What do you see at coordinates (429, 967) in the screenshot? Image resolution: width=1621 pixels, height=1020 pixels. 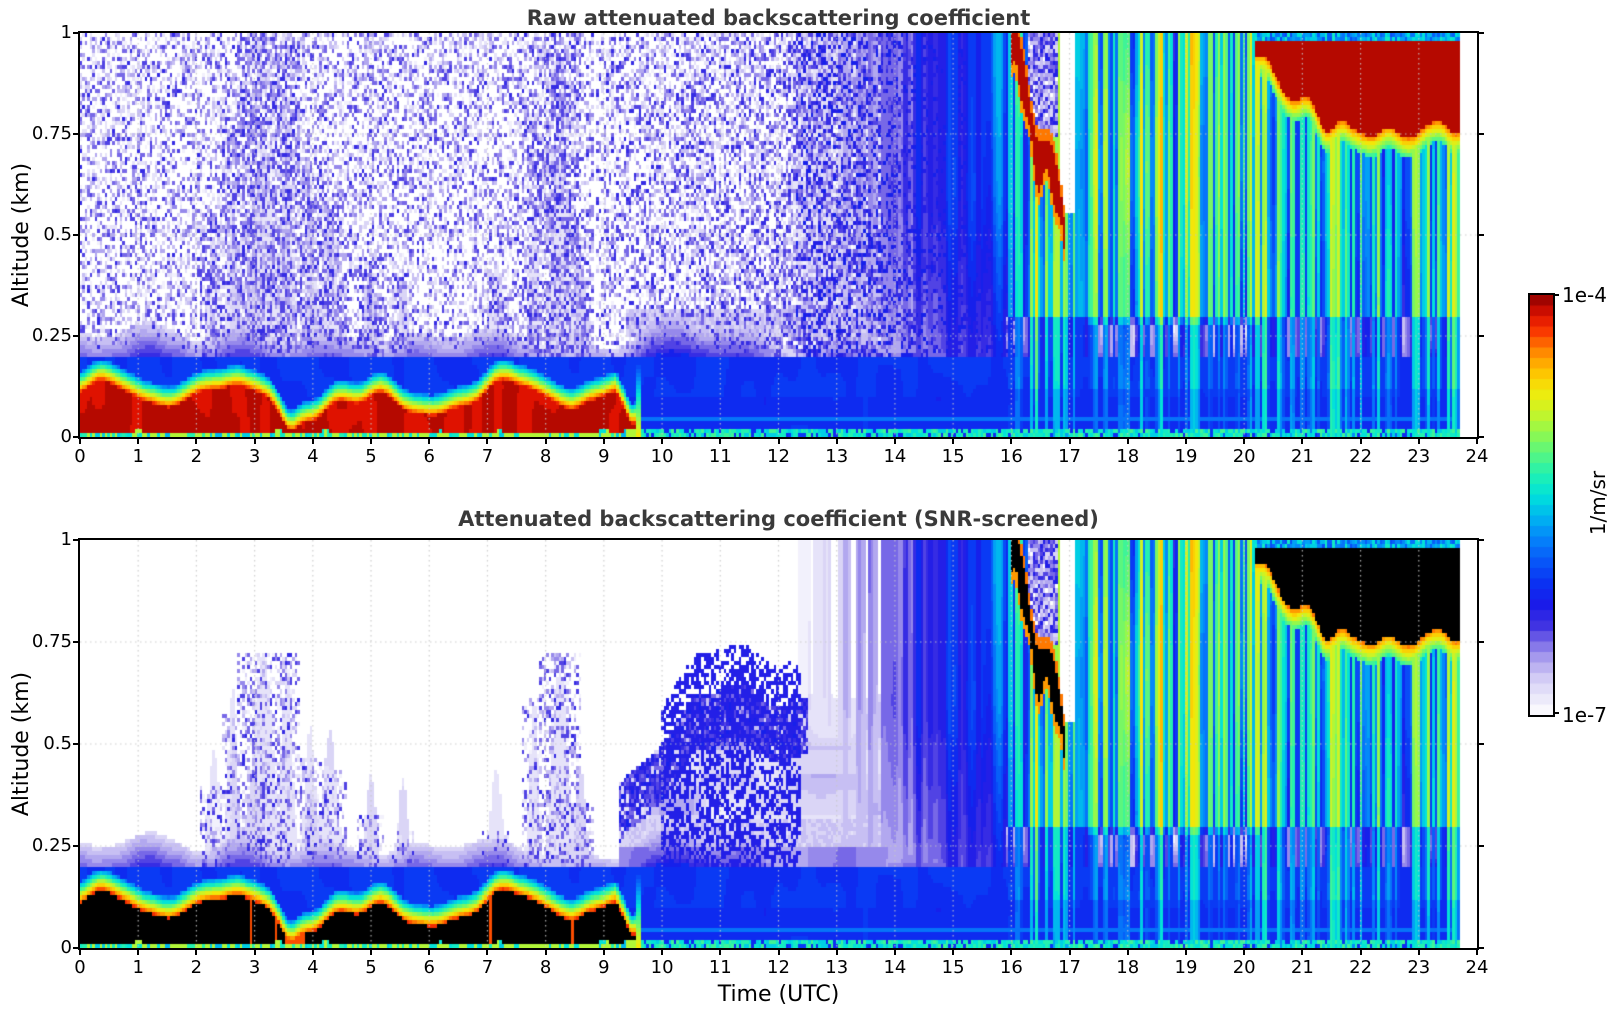 I see `x-tick-label: 6` at bounding box center [429, 967].